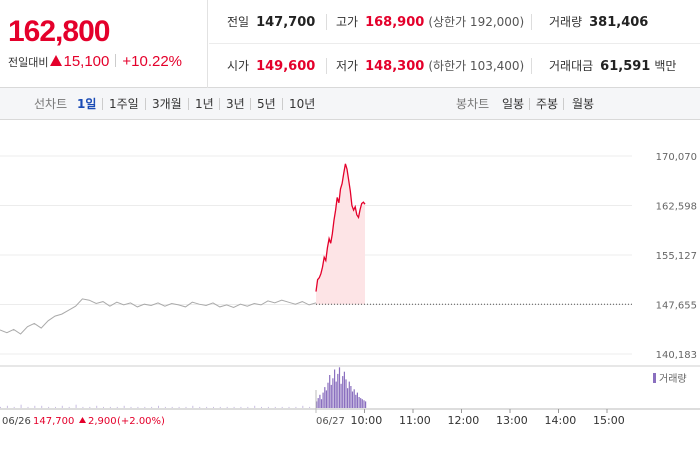  What do you see at coordinates (676, 157) in the screenshot?
I see `y-tick-label: 170,070` at bounding box center [676, 157].